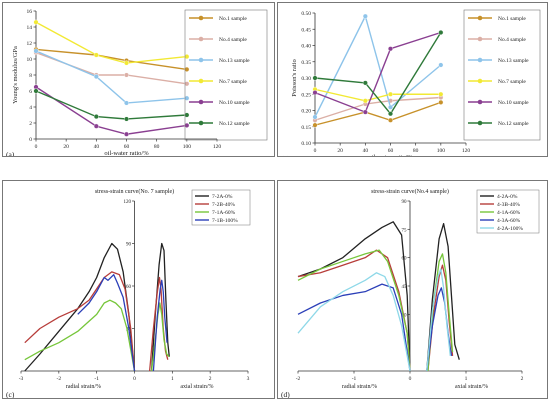  I want to click on chart-title: stress-strain curve(No.4 sample), so click(410, 191).